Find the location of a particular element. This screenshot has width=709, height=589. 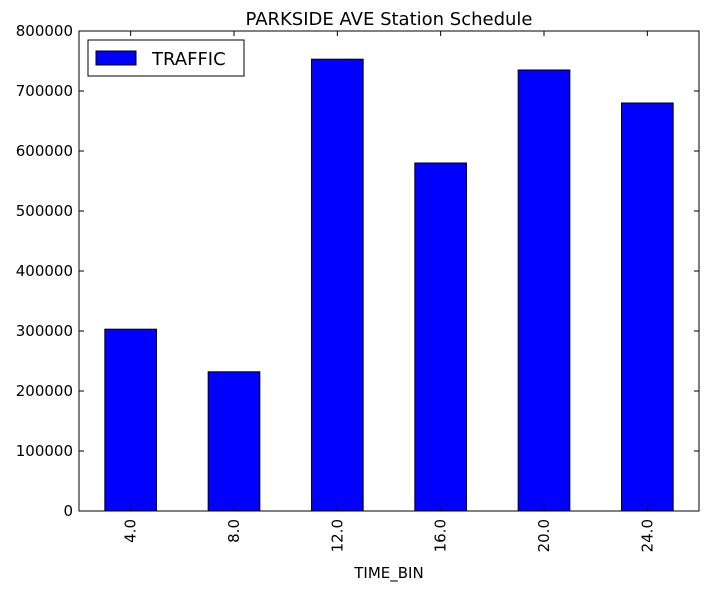

legend: TRAFFIC is located at coordinates (166, 58).